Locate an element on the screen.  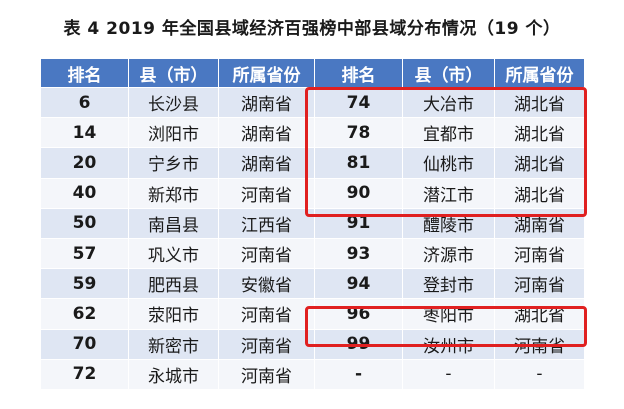
rank-cell: 50 is located at coordinates (84, 223).